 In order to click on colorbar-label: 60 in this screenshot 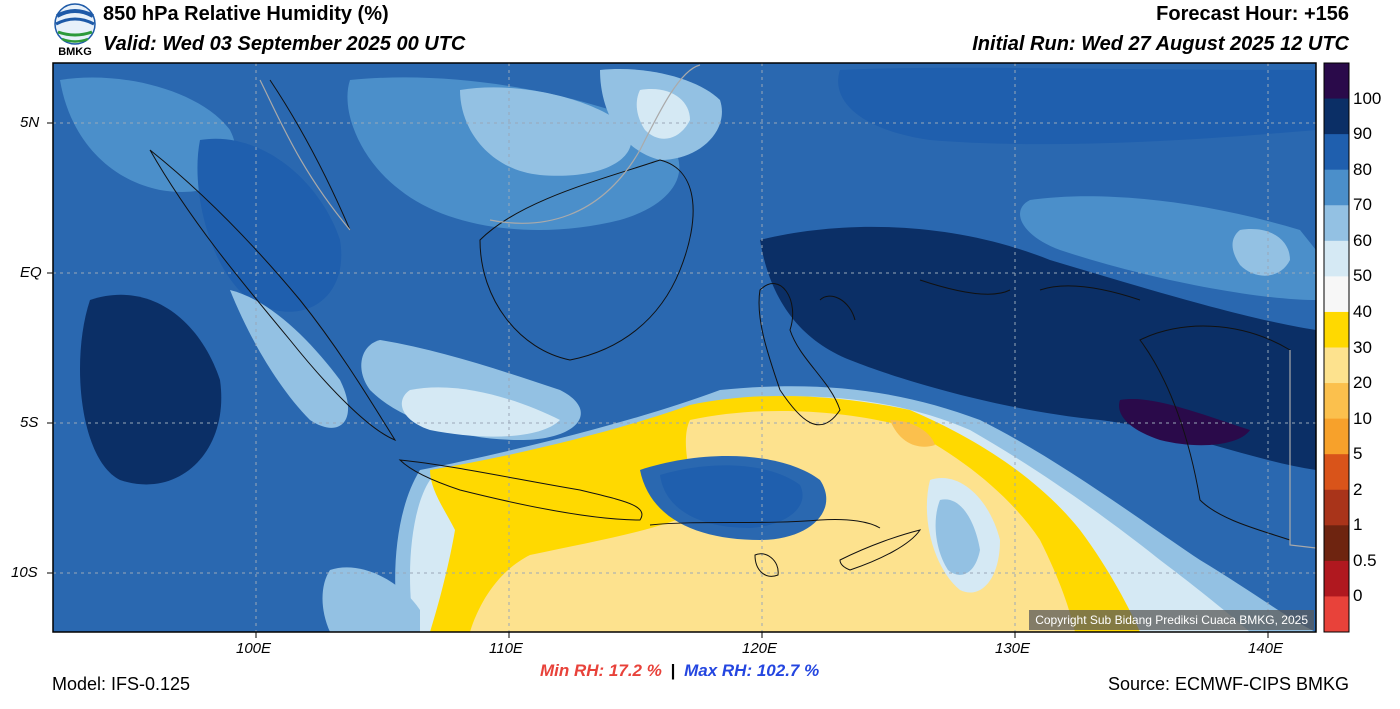, I will do `click(1362, 240)`.